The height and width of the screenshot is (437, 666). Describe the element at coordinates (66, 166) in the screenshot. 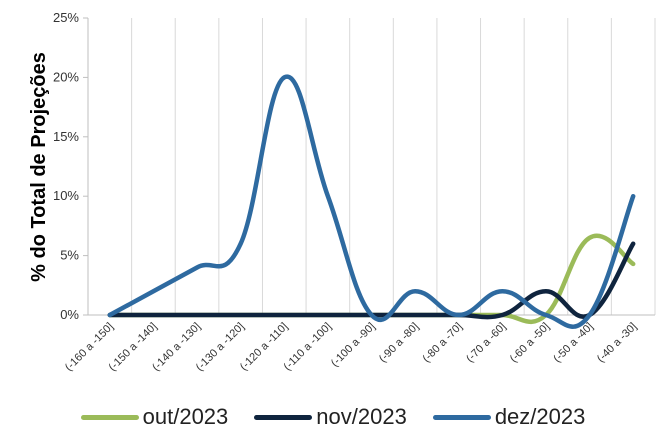

I see `y-tick-labels: 0% 5% 10% 15% 20% 25%` at that location.